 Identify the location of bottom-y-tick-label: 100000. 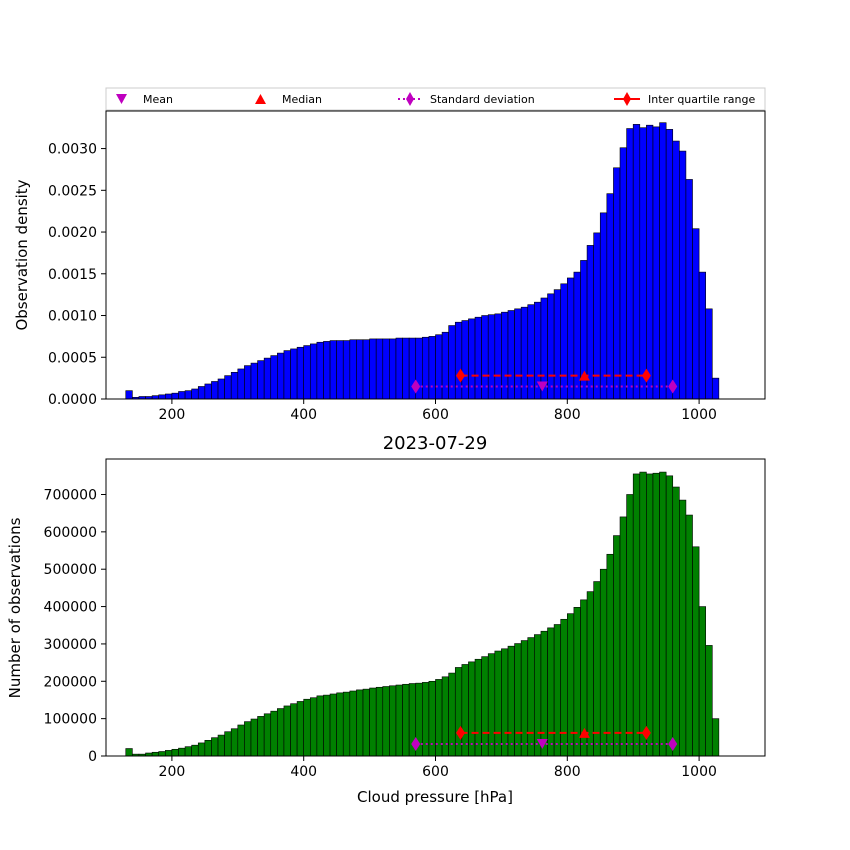
(70, 720).